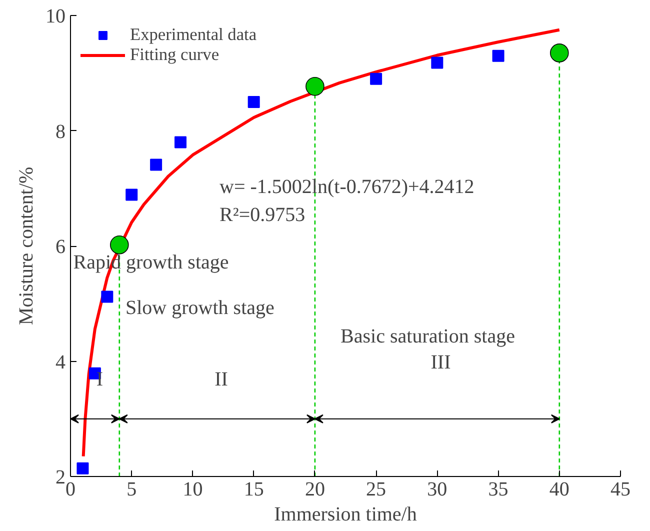 The height and width of the screenshot is (531, 650). Describe the element at coordinates (314, 489) in the screenshot. I see `x-tick-label: 20` at that location.